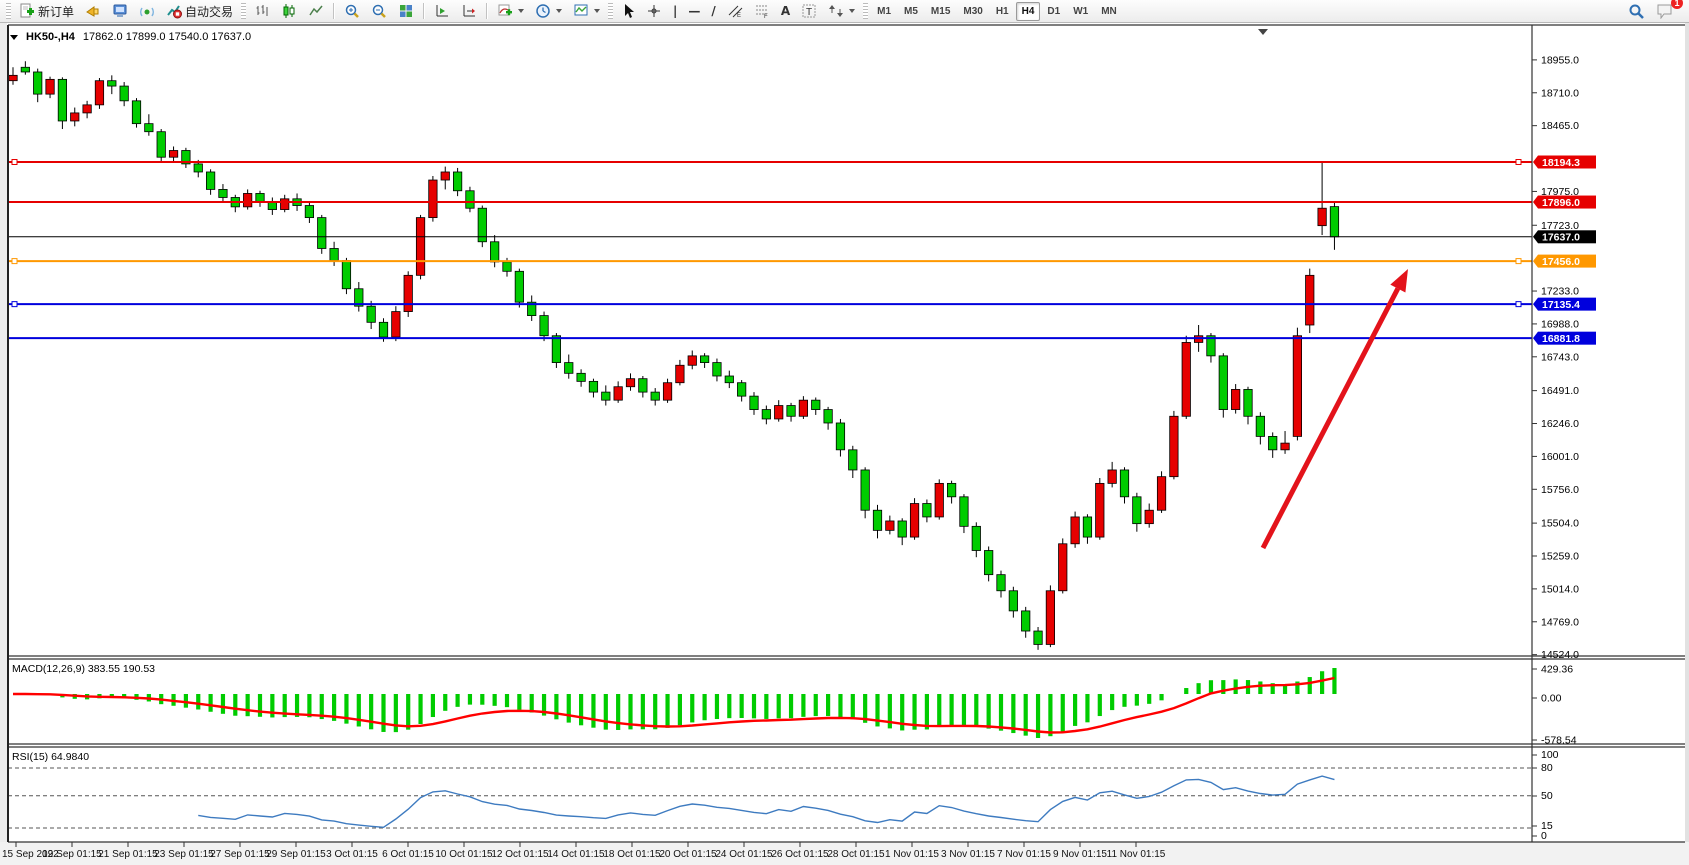 The image size is (1689, 865). What do you see at coordinates (1109, 11) in the screenshot?
I see `timeframe-mn-button: MN` at bounding box center [1109, 11].